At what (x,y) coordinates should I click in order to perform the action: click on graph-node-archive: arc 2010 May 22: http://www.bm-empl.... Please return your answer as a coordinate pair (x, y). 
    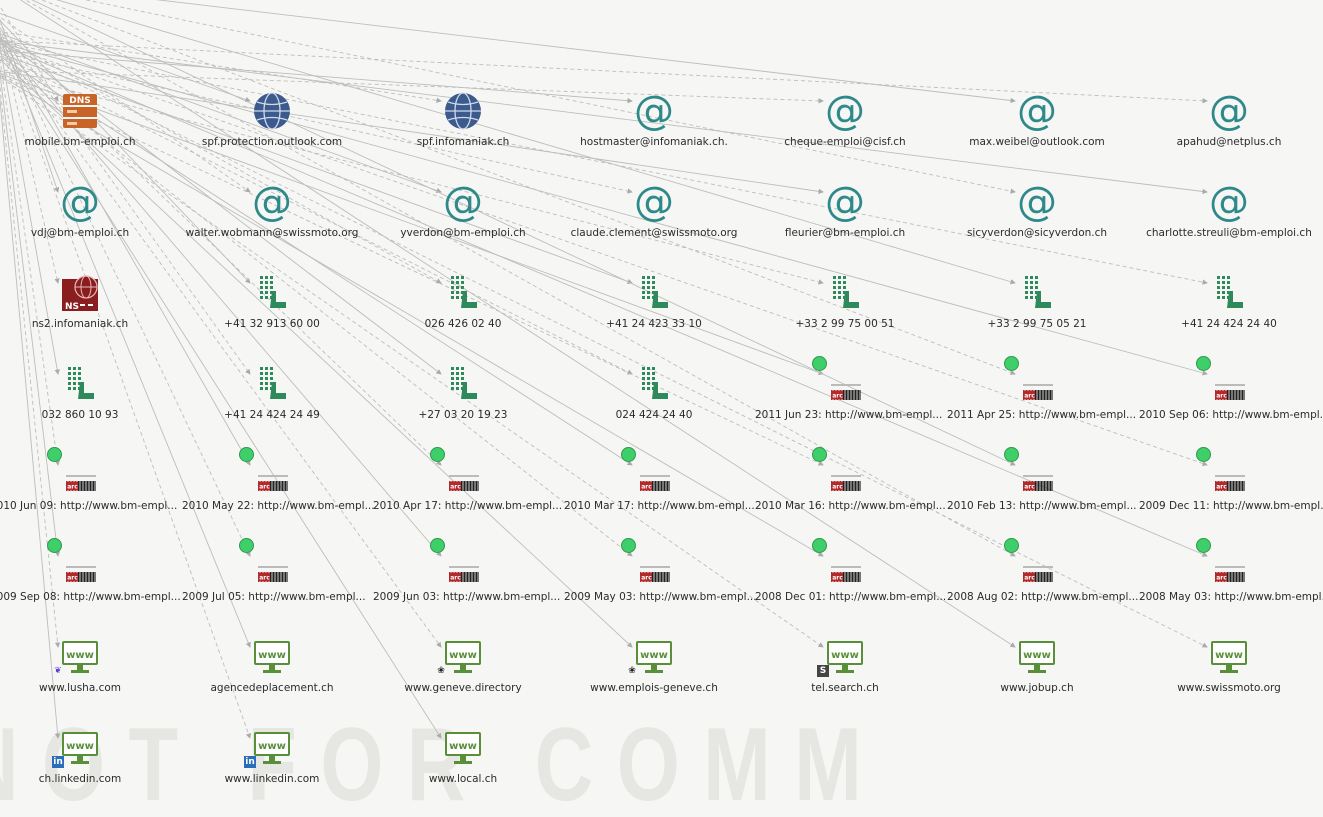
    Looking at the image, I should click on (278, 487).